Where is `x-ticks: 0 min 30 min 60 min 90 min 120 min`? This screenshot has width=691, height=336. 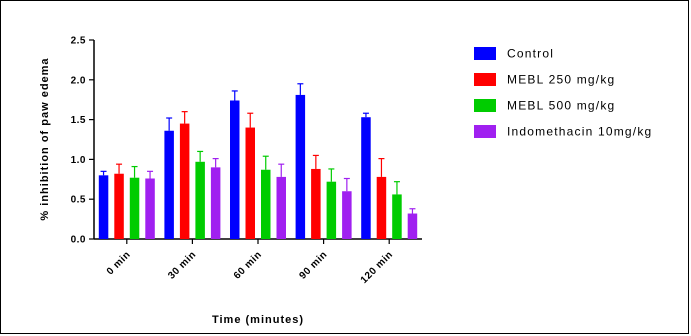 x-ticks: 0 min 30 min 60 min 90 min 120 min is located at coordinates (250, 262).